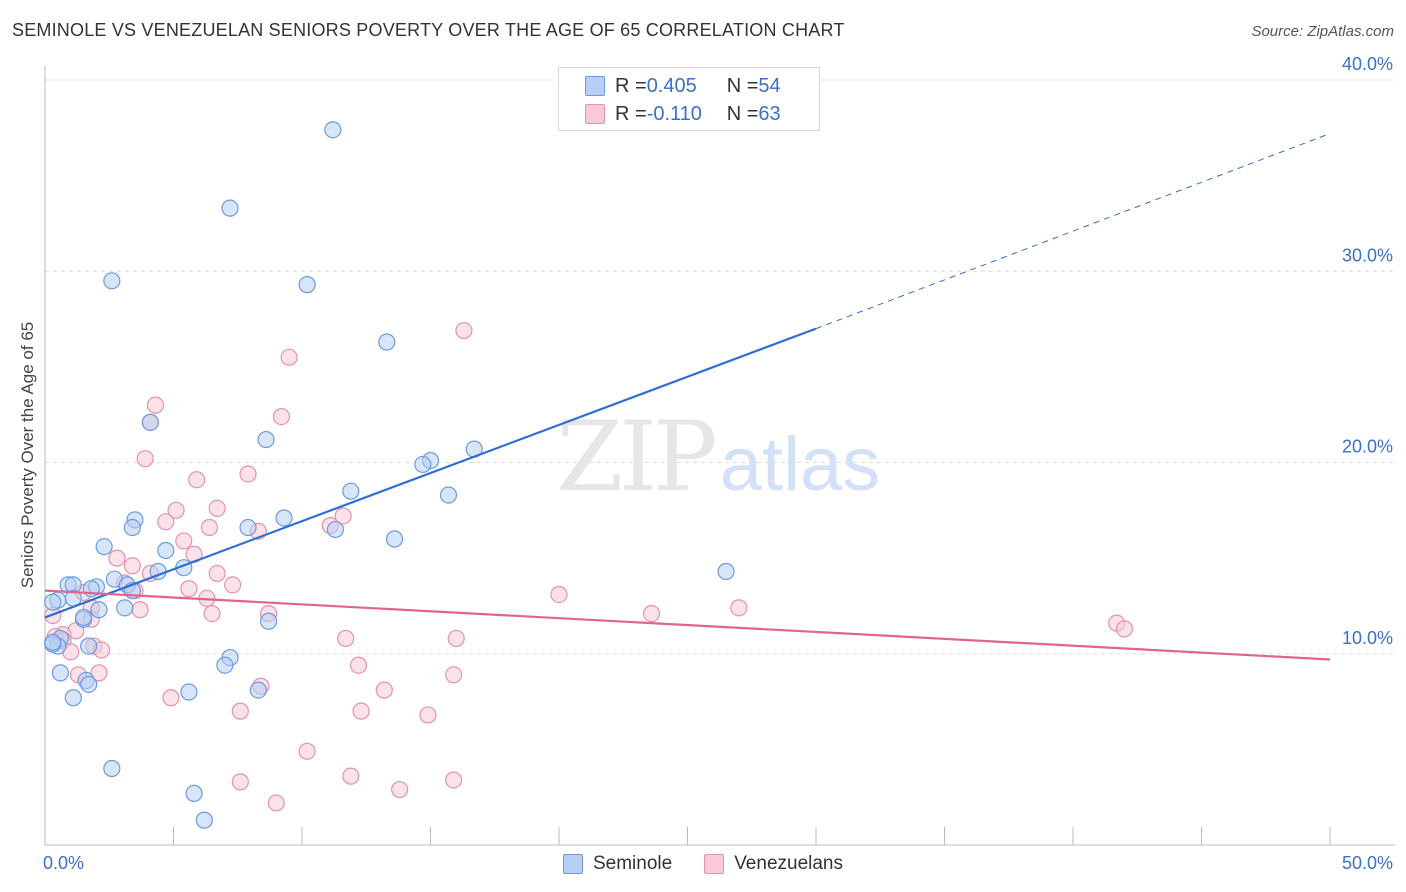  Describe the element at coordinates (1367, 255) in the screenshot. I see `y-tick-label: 30.0%` at that location.